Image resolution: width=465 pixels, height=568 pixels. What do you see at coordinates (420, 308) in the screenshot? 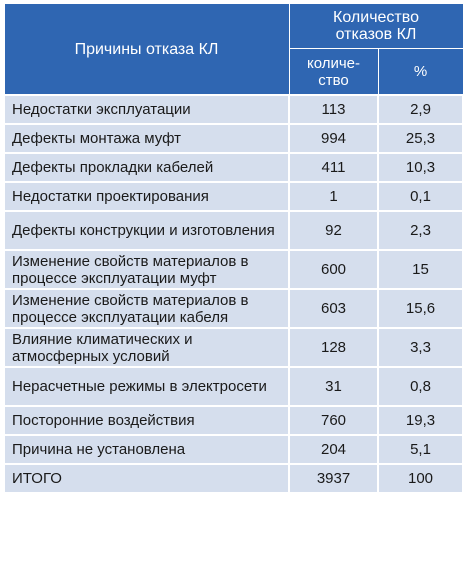
I see `row-percent: 15,6` at bounding box center [420, 308].